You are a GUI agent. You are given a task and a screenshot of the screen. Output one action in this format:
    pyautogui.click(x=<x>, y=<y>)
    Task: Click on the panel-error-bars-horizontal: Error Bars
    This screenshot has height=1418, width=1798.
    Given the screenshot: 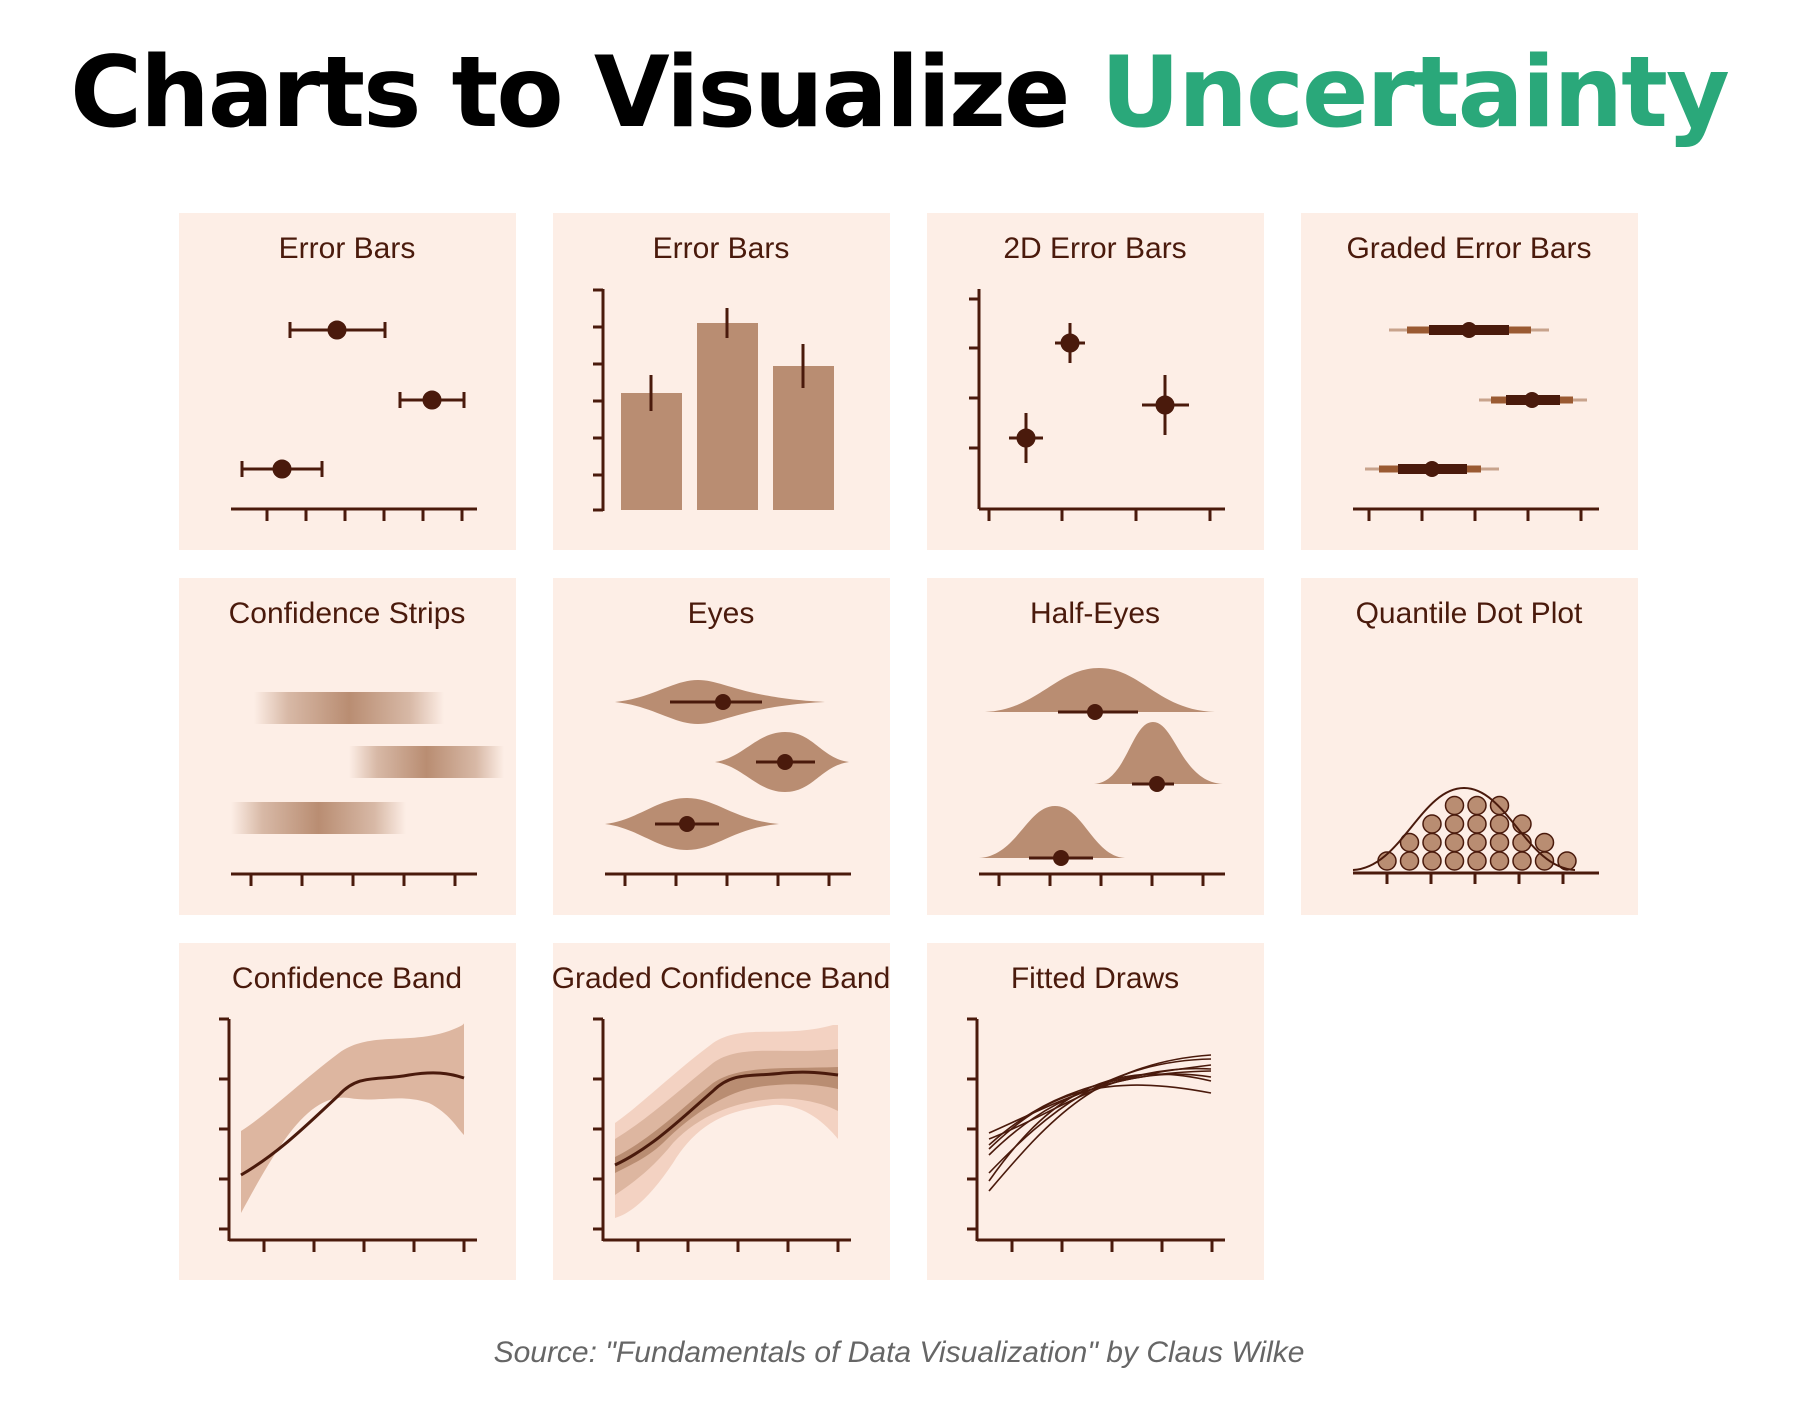 What is the action you would take?
    pyautogui.click(x=347, y=381)
    